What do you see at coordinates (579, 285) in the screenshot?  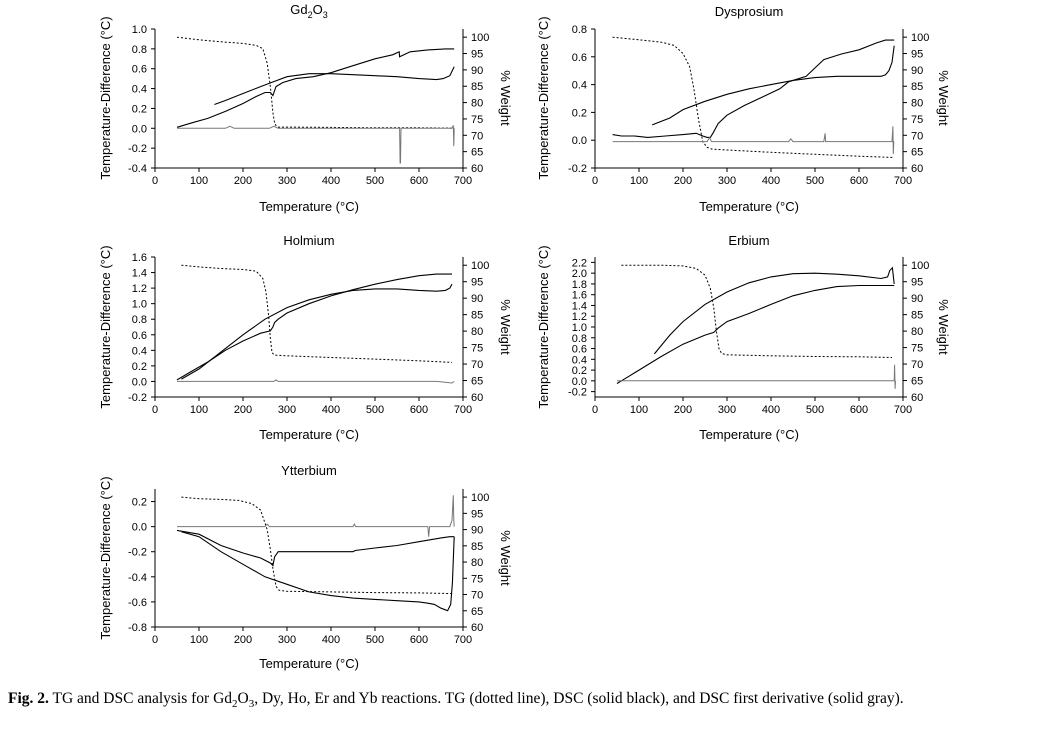 I see `y-tick-label: 1.8` at bounding box center [579, 285].